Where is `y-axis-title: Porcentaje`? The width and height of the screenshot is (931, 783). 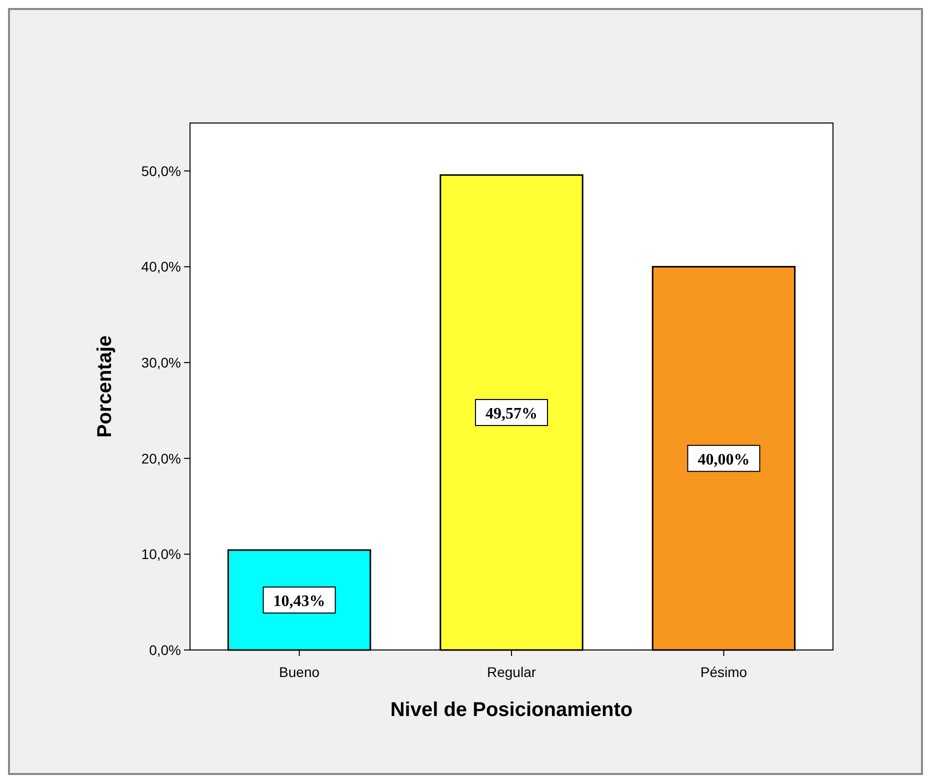
y-axis-title: Porcentaje is located at coordinates (105, 386).